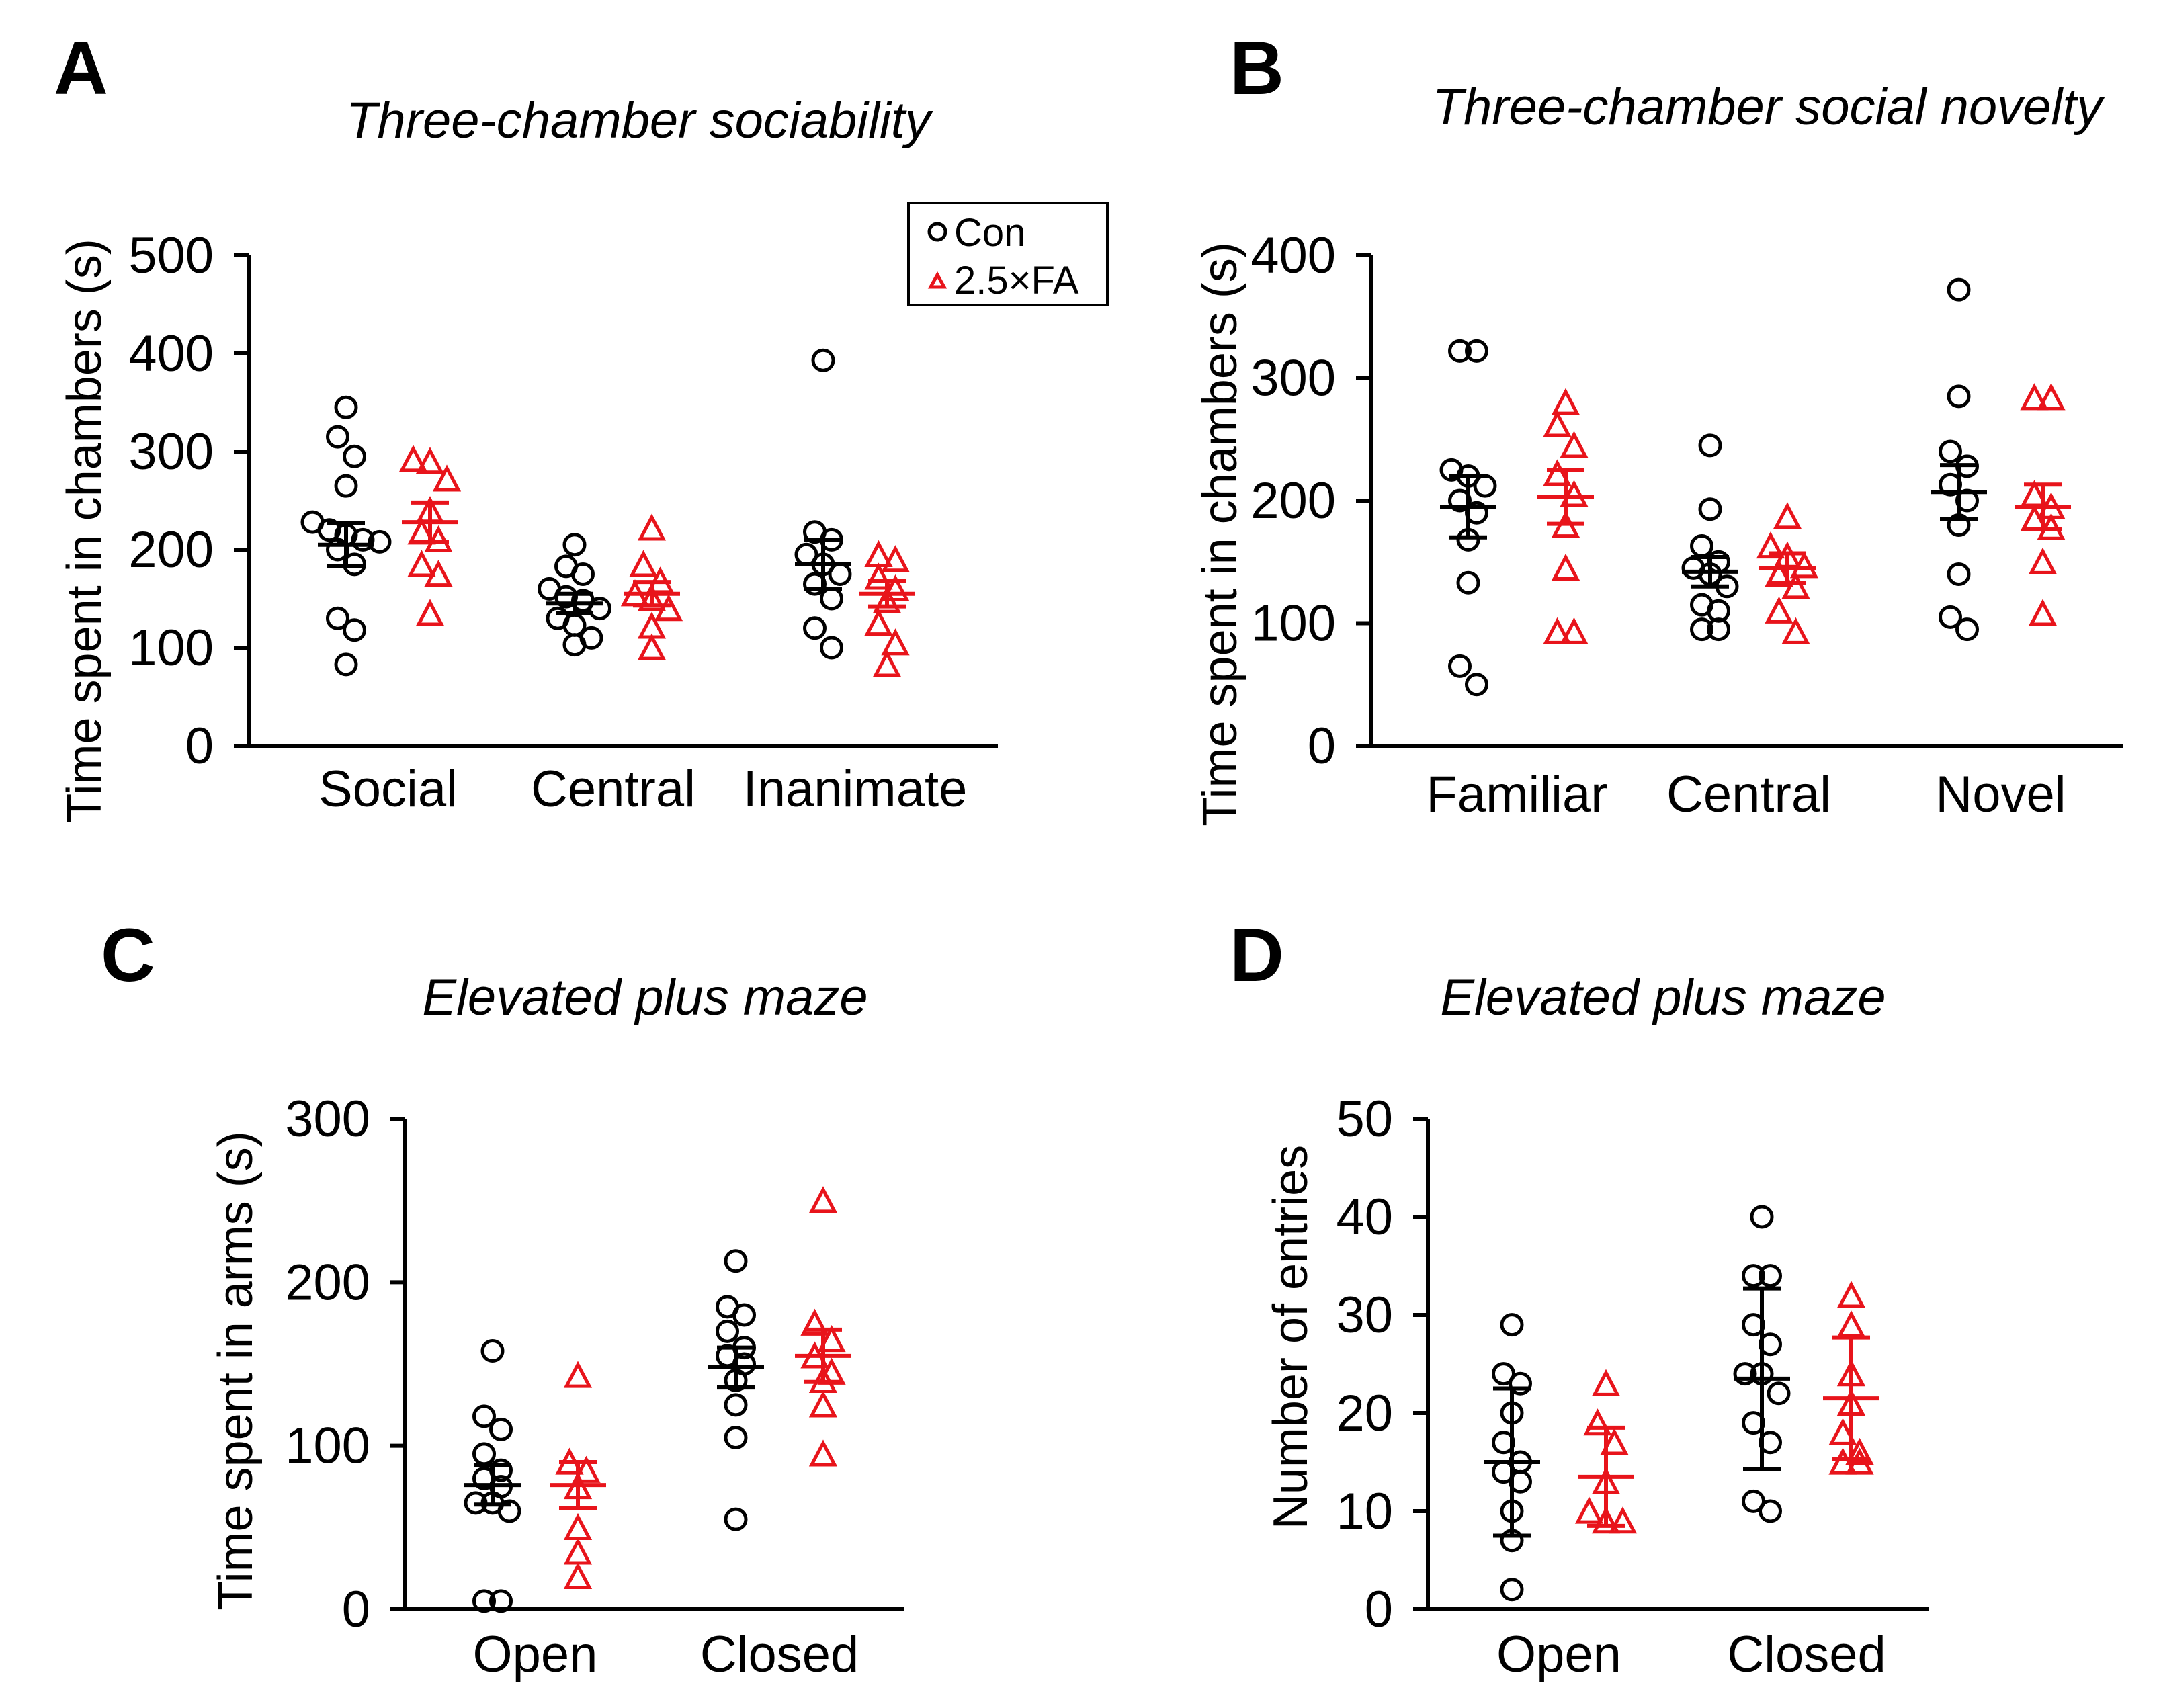  I want to click on legend-marker-fa, so click(937, 280).